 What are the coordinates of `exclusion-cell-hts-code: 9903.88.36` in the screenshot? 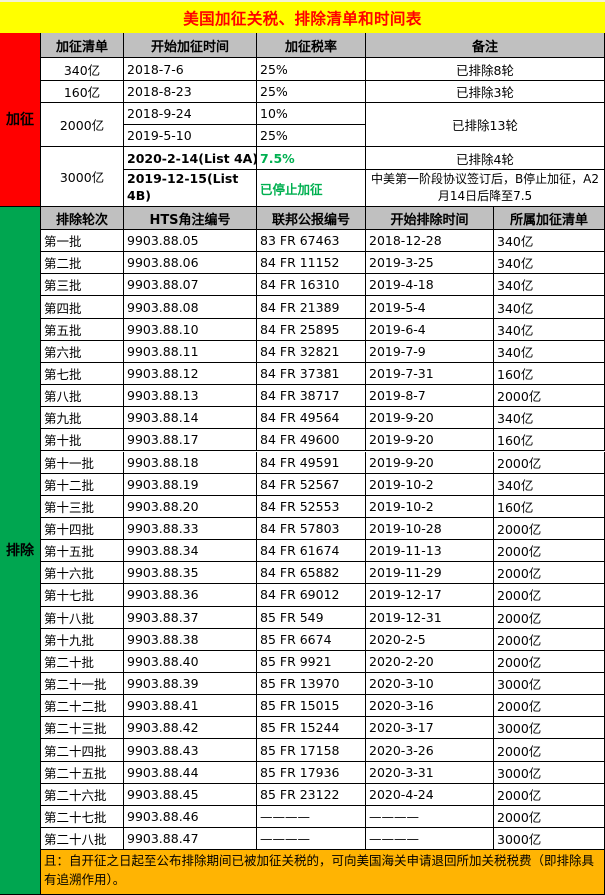 It's located at (190, 595).